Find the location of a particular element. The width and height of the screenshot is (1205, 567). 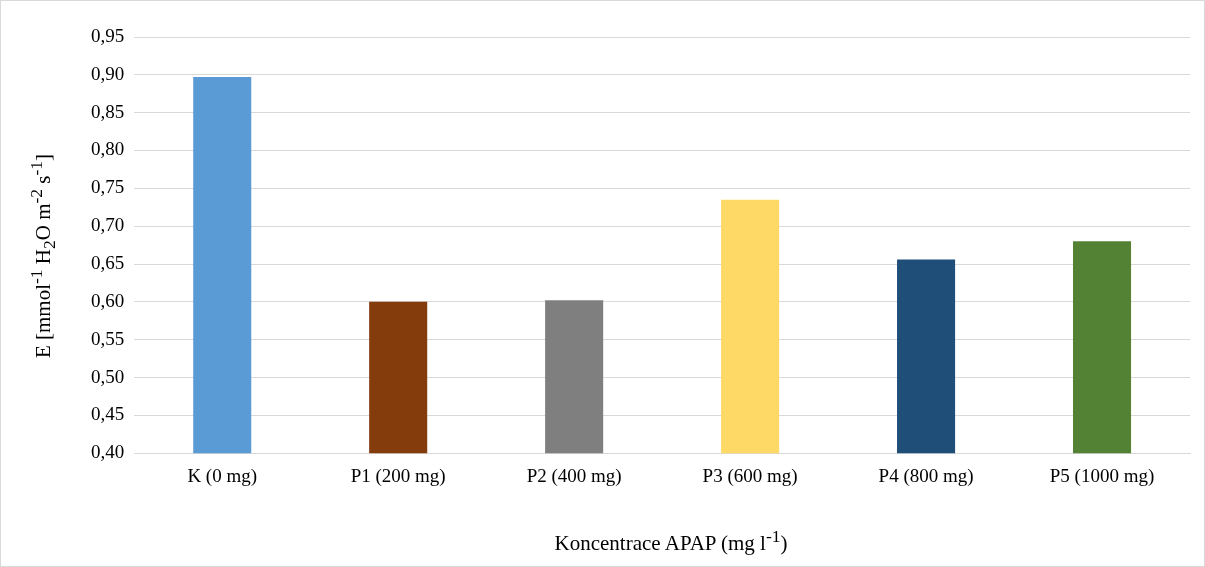

x-tick-label: P5 (1000 mg) is located at coordinates (1102, 475).